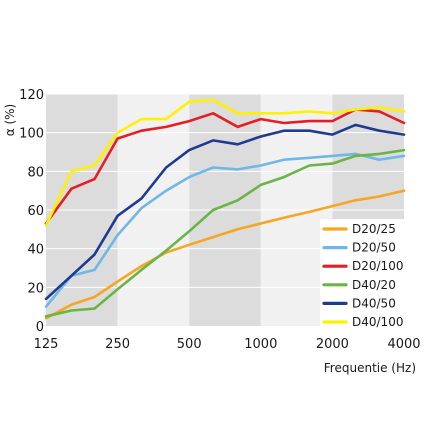 This screenshot has width=427, height=427. What do you see at coordinates (403, 344) in the screenshot?
I see `x-tick-label: 4000` at bounding box center [403, 344].